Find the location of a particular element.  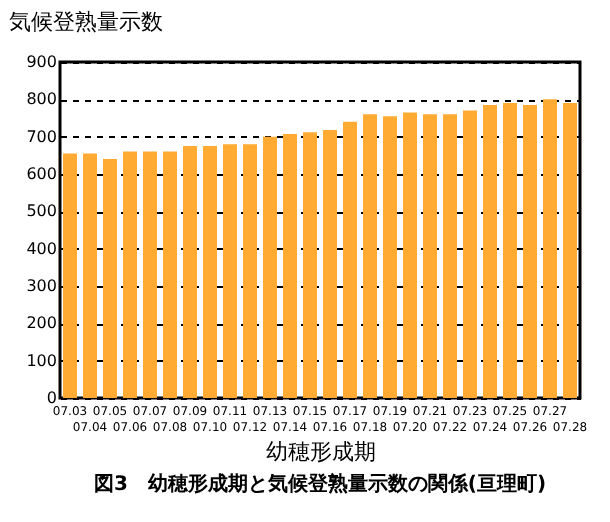

y-tick-label: 500 is located at coordinates (41, 211).